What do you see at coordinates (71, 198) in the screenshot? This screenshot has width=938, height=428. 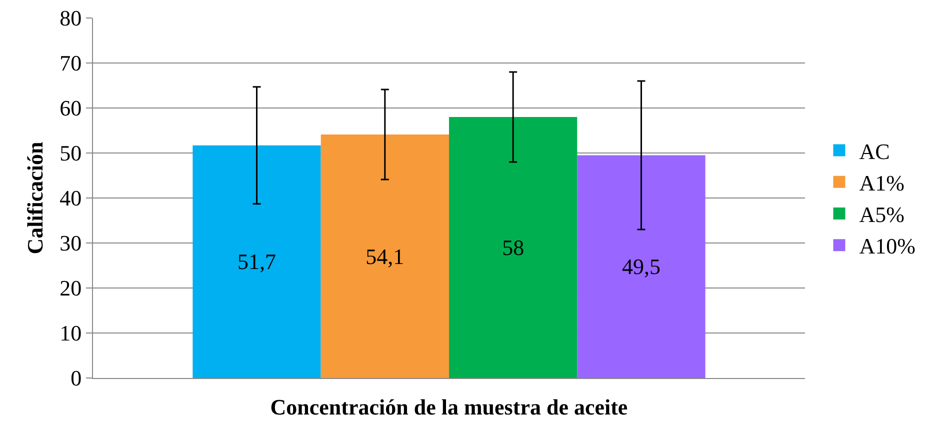 I see `y-tick-label: 40` at bounding box center [71, 198].